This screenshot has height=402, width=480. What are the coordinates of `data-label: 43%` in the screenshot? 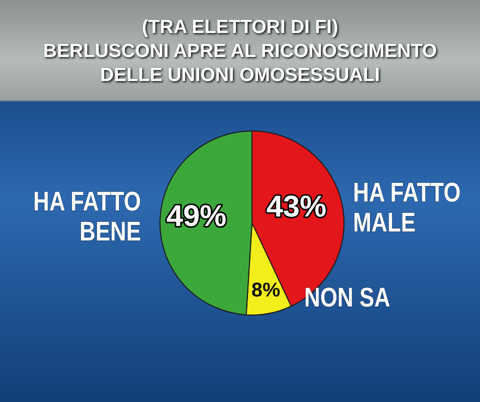 It's located at (296, 207).